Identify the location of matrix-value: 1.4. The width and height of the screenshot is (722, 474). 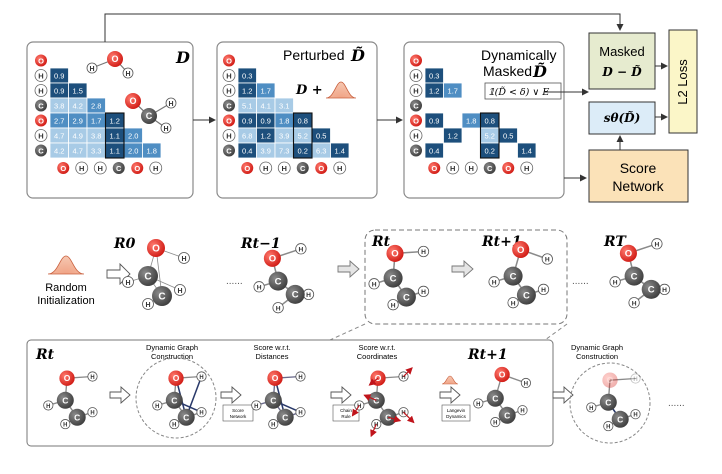
(340, 151).